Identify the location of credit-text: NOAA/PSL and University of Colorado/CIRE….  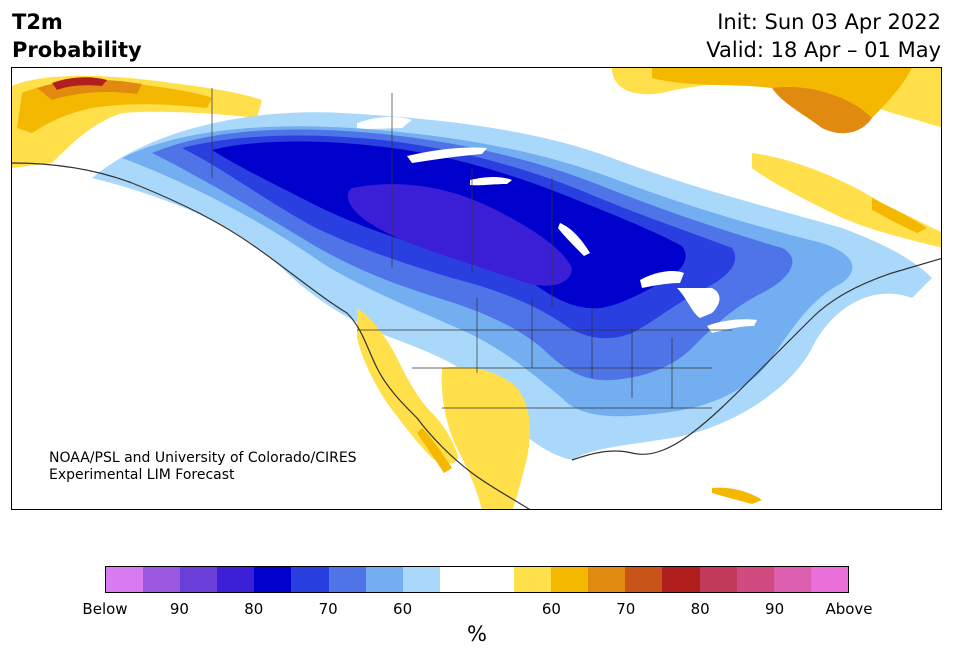
(203, 467).